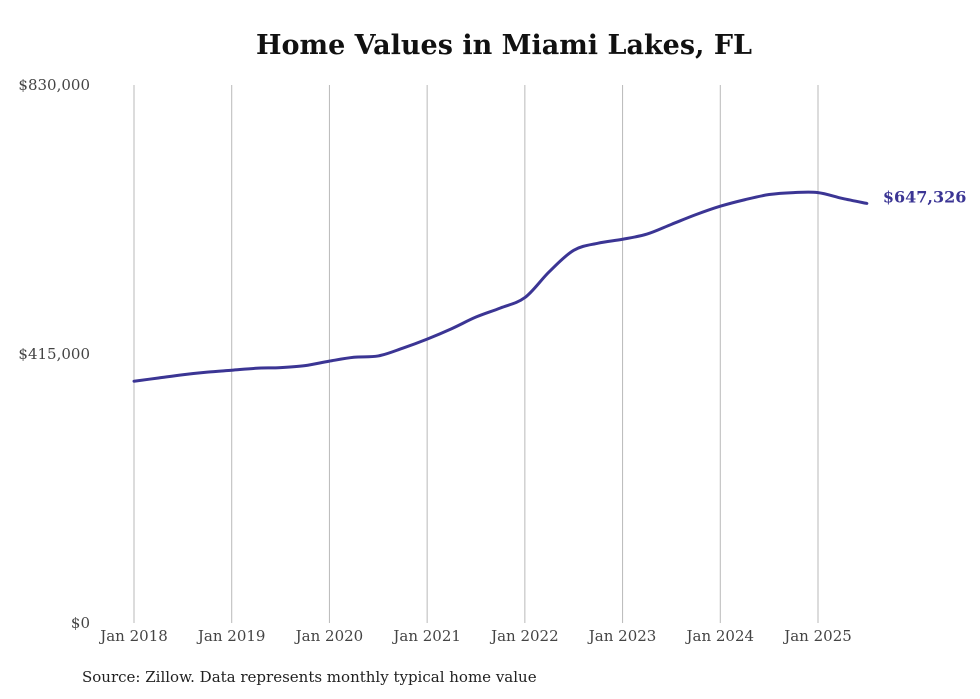 The height and width of the screenshot is (699, 980). I want to click on y-axis-labels: $0 $415,000 $830,000, so click(54, 354).